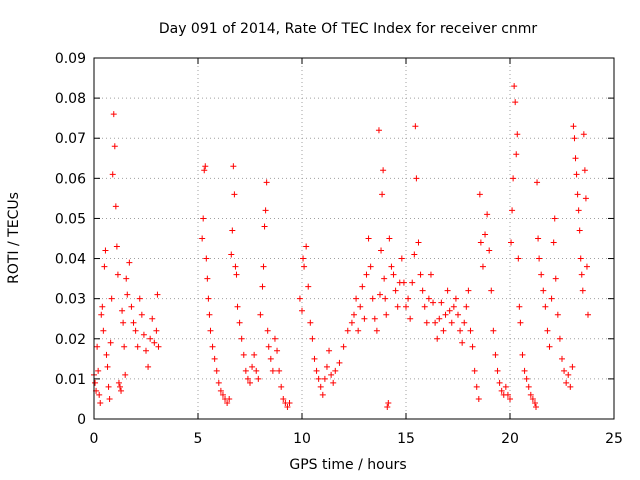  I want to click on y-tick-label: 0.08, so click(70, 99).